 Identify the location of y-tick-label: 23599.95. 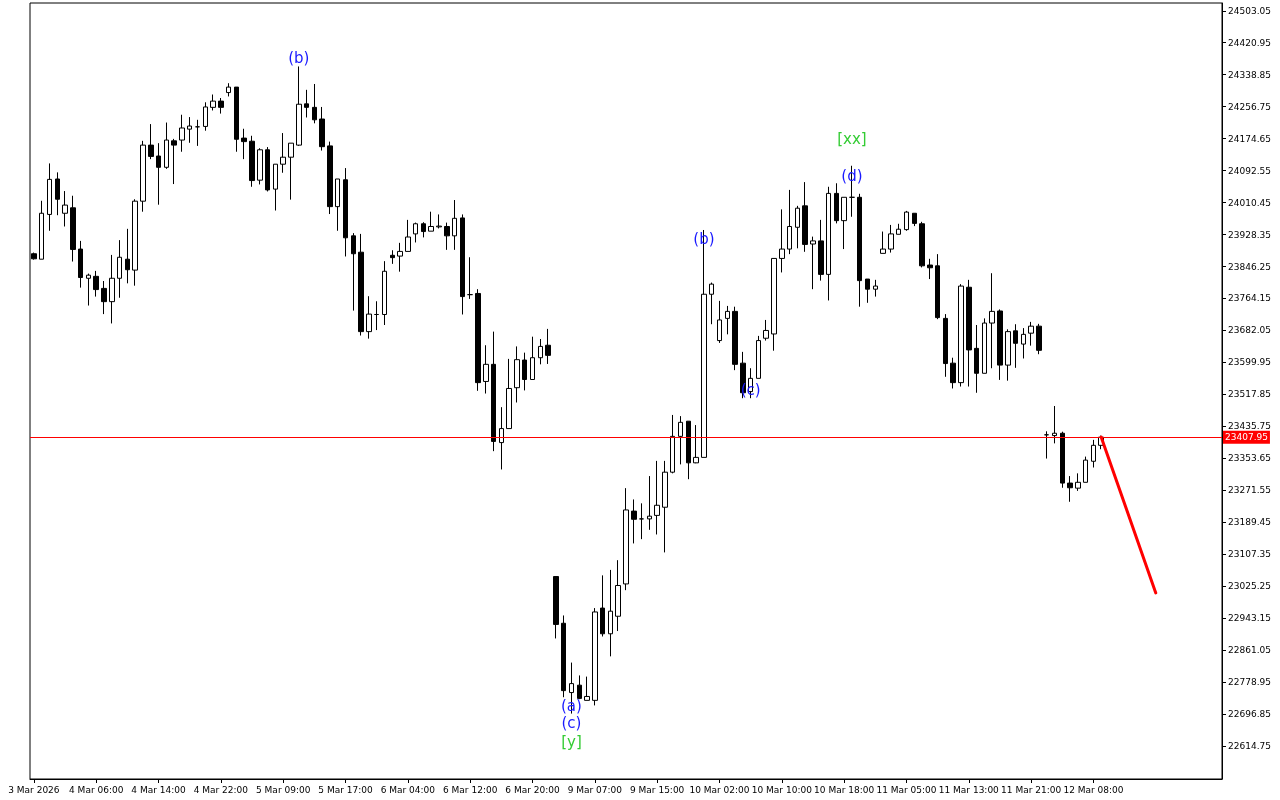
(1249, 362).